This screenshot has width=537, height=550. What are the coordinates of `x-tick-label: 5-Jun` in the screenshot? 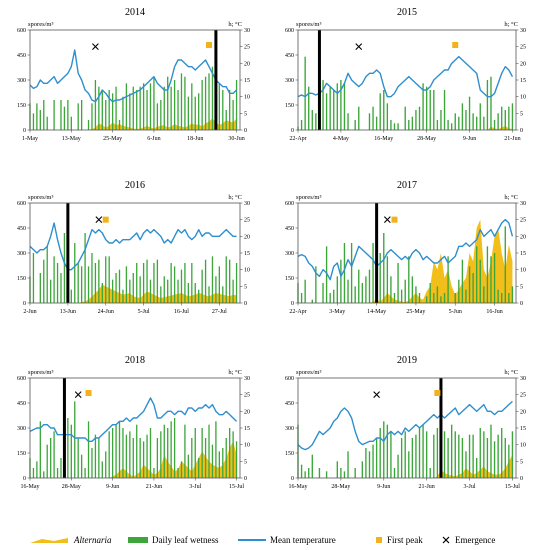 It's located at (455, 312).